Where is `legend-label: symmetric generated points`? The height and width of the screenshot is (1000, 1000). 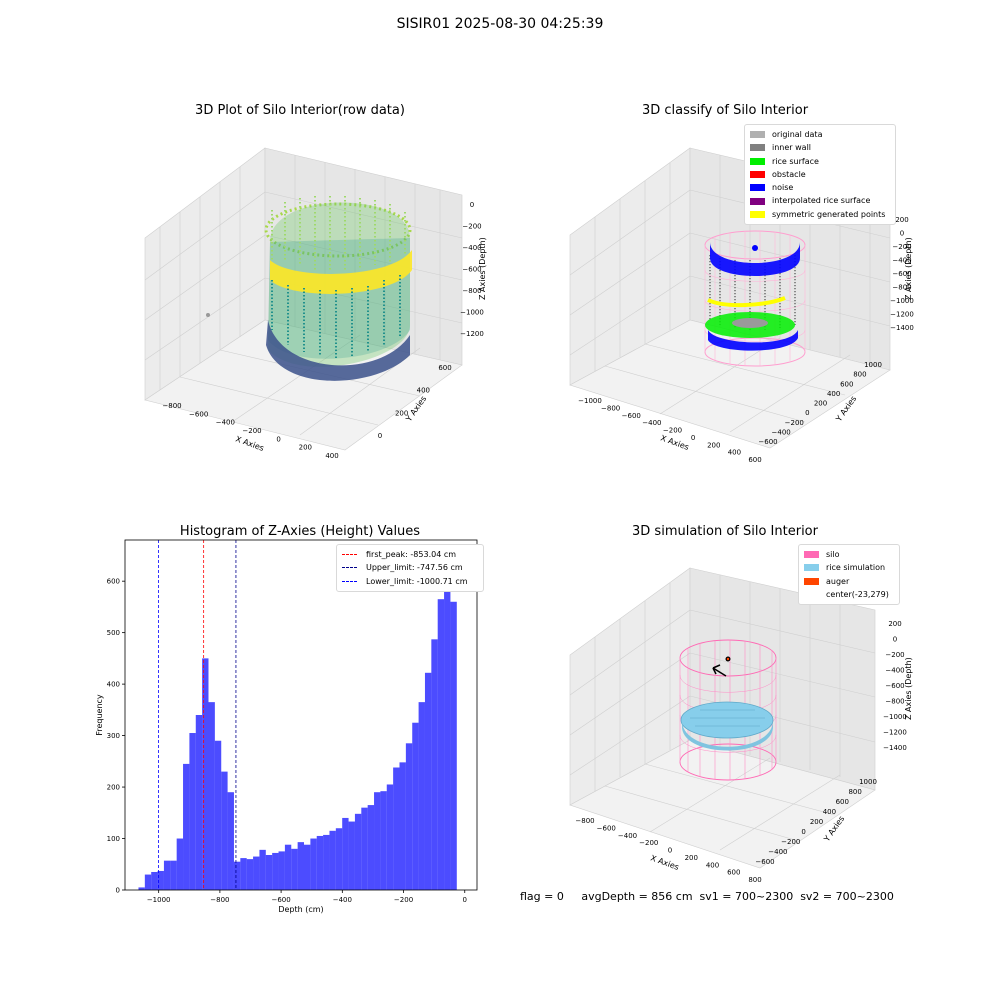
legend-label: symmetric generated points is located at coordinates (829, 214).